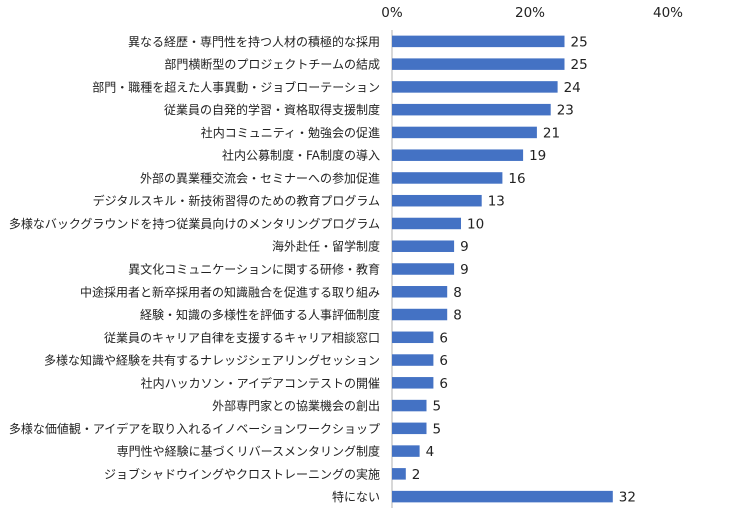 The height and width of the screenshot is (523, 750). What do you see at coordinates (290, 132) in the screenshot?
I see `category-label: 社内コミュニティ・勉強会の促進` at bounding box center [290, 132].